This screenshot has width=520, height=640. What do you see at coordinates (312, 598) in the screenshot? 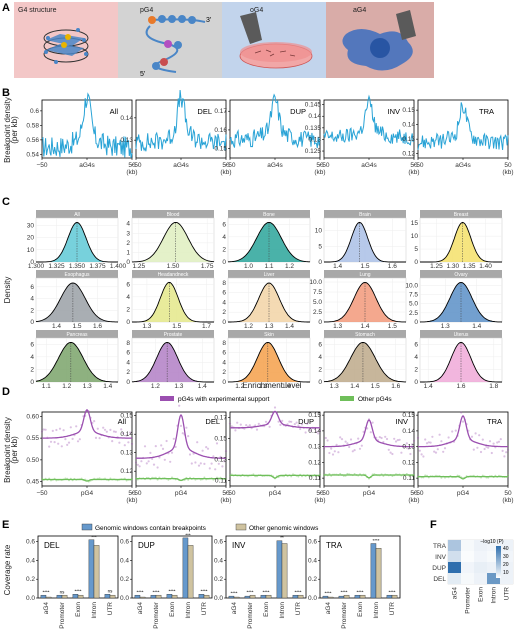
I see `panel-e-ytick-label: 0.0` at bounding box center [312, 598].